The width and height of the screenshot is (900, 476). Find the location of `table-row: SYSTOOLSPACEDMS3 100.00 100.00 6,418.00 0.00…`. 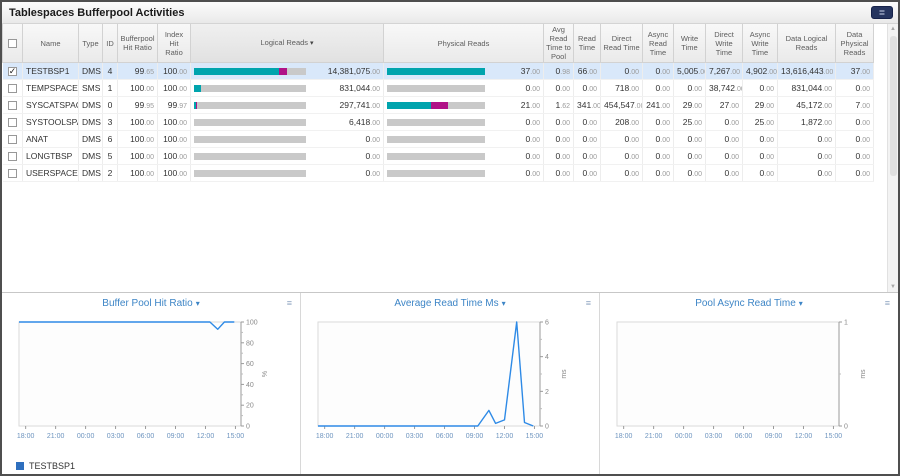

table-row: SYSTOOLSPACEDMS3 100.00 100.00 6,418.00 0.00… is located at coordinates (438, 122).